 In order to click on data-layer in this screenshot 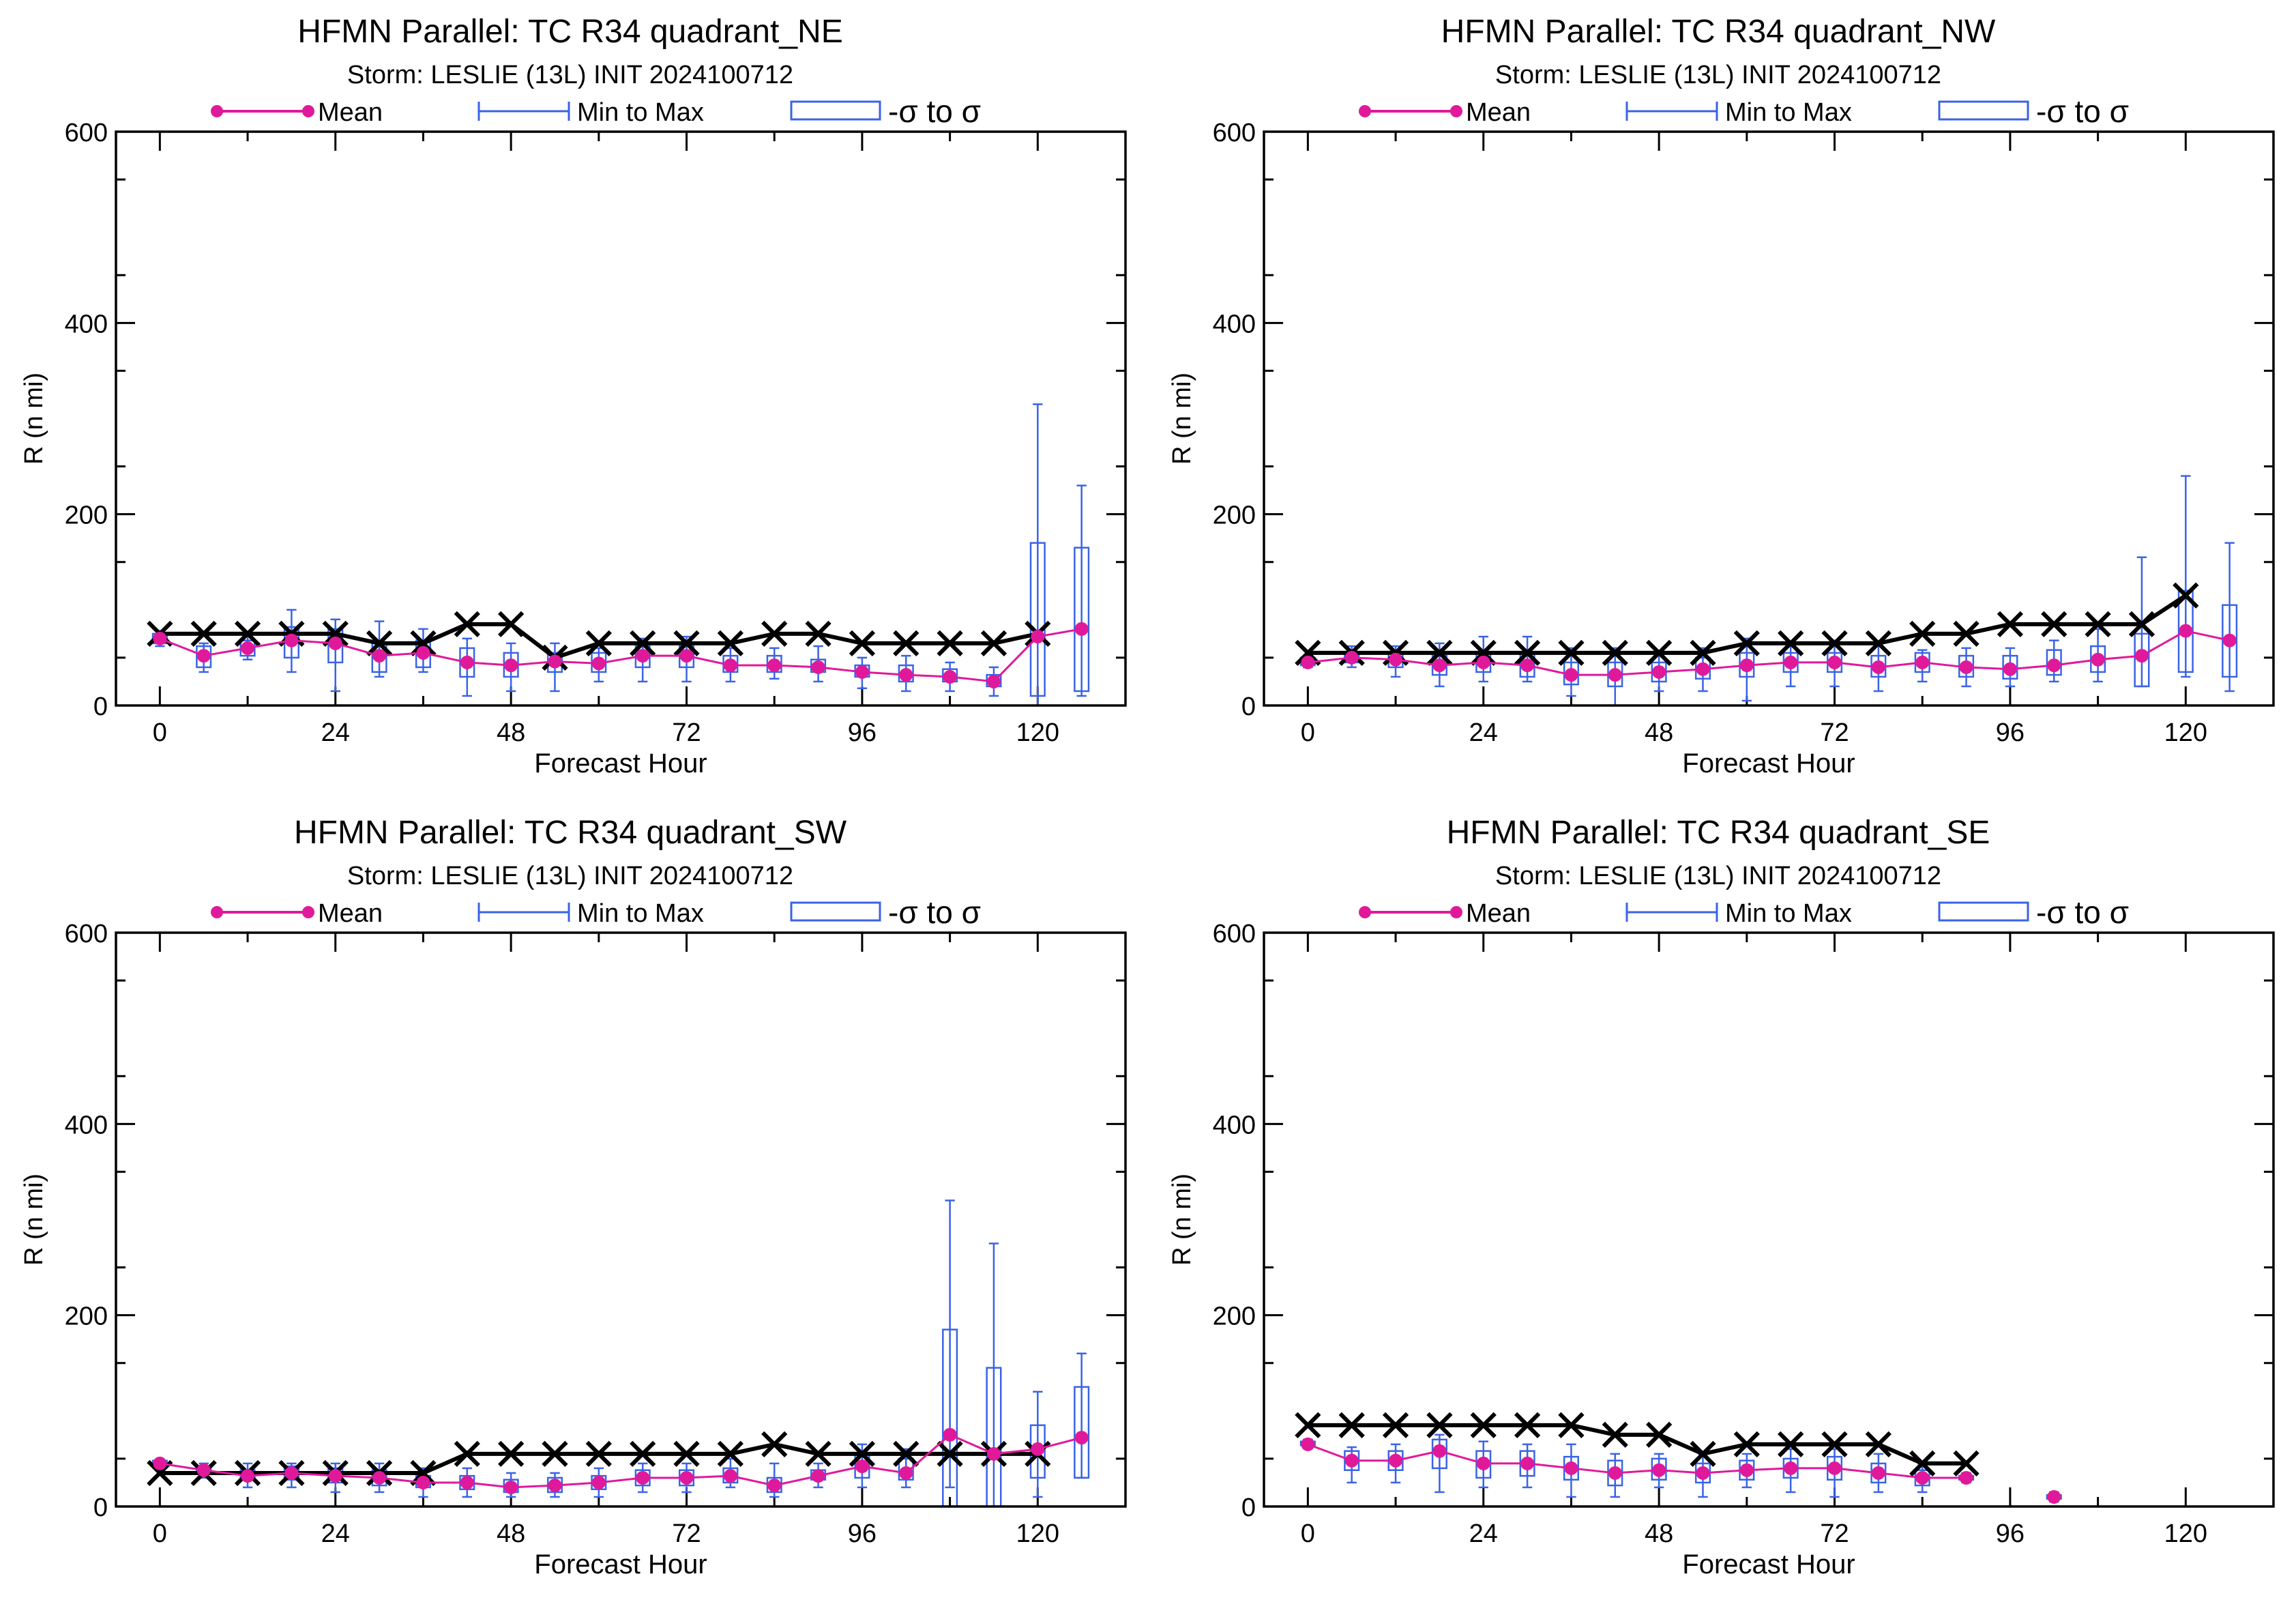, I will do `click(619, 1353)`.